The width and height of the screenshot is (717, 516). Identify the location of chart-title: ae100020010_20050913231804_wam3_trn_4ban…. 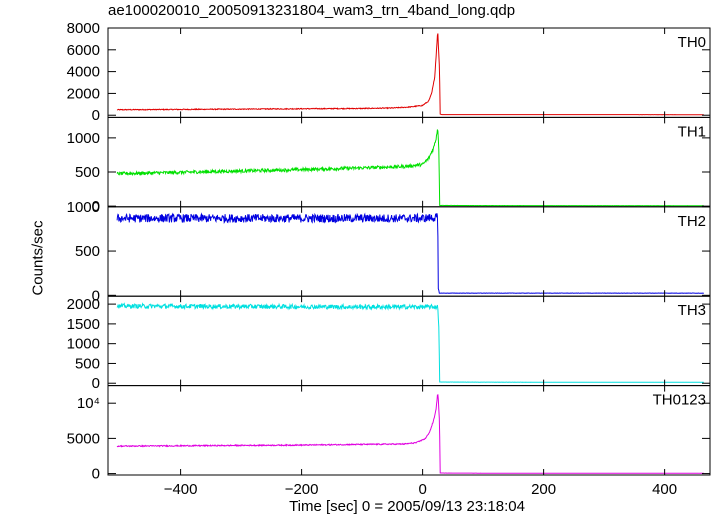
(312, 10).